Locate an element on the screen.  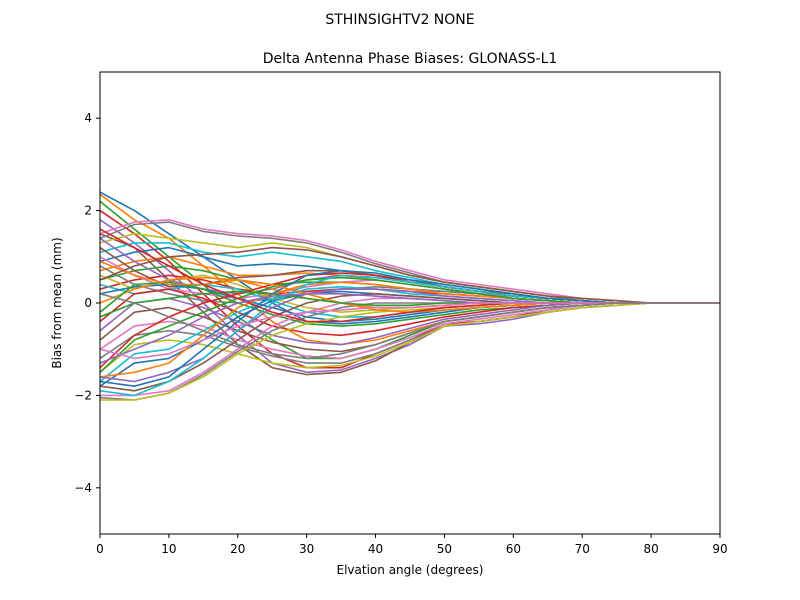
y-axis: −4 −2 0 2 4 is located at coordinates (87, 303).